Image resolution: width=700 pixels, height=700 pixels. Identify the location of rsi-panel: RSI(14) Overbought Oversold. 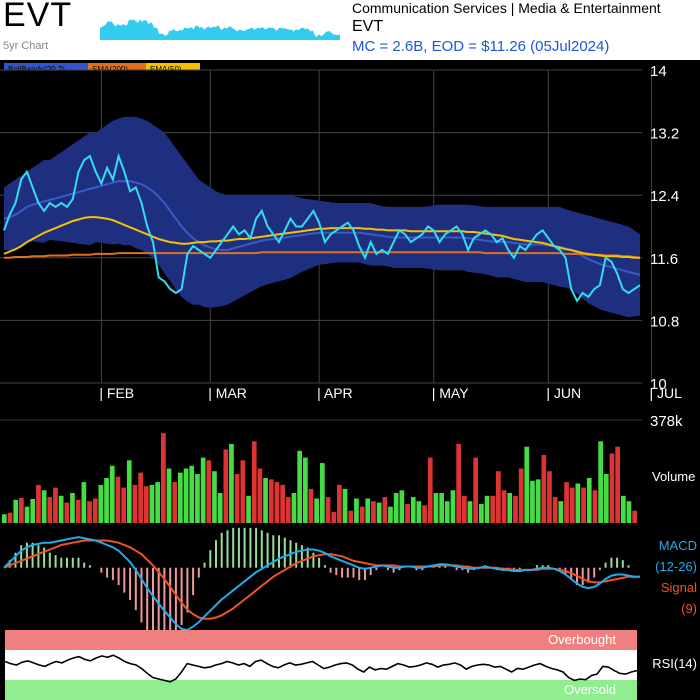
(350, 665).